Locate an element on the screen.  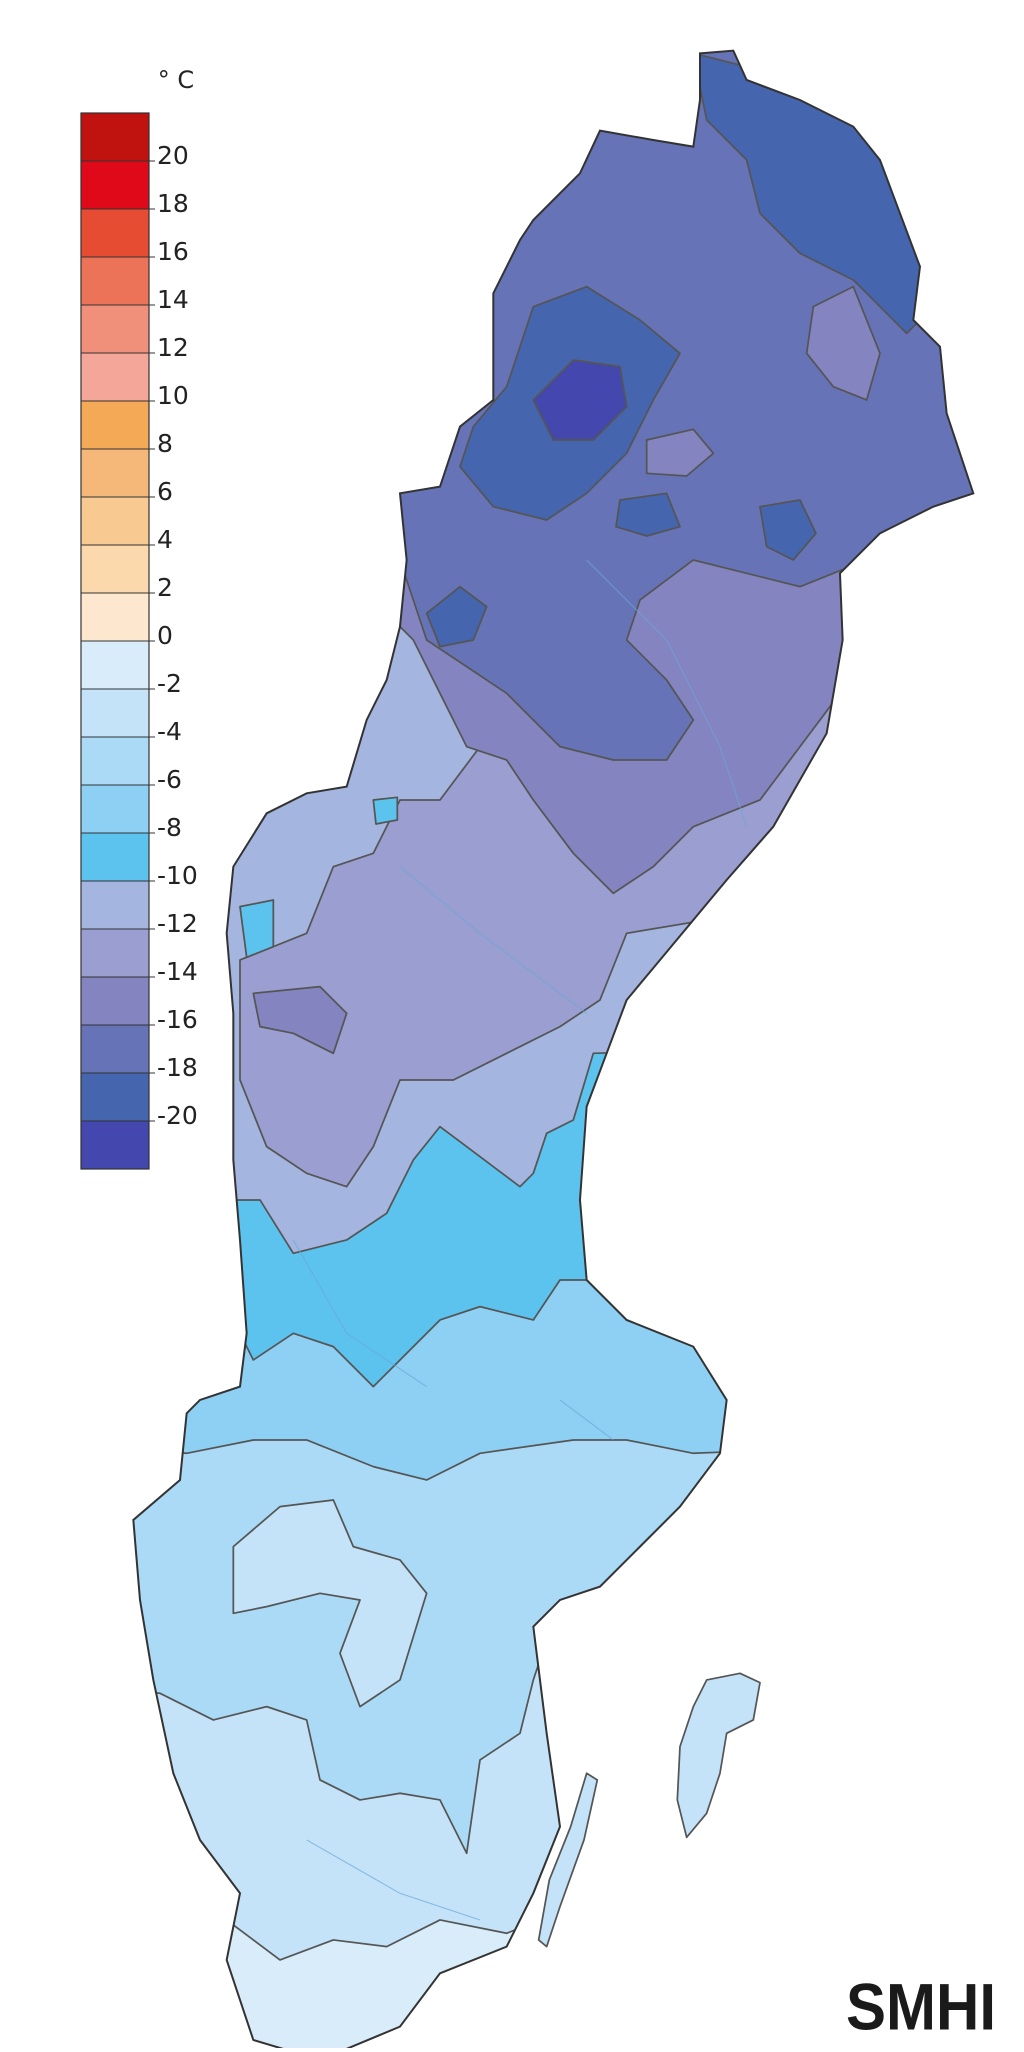
legend-tick-label: -16 is located at coordinates (177, 1019).